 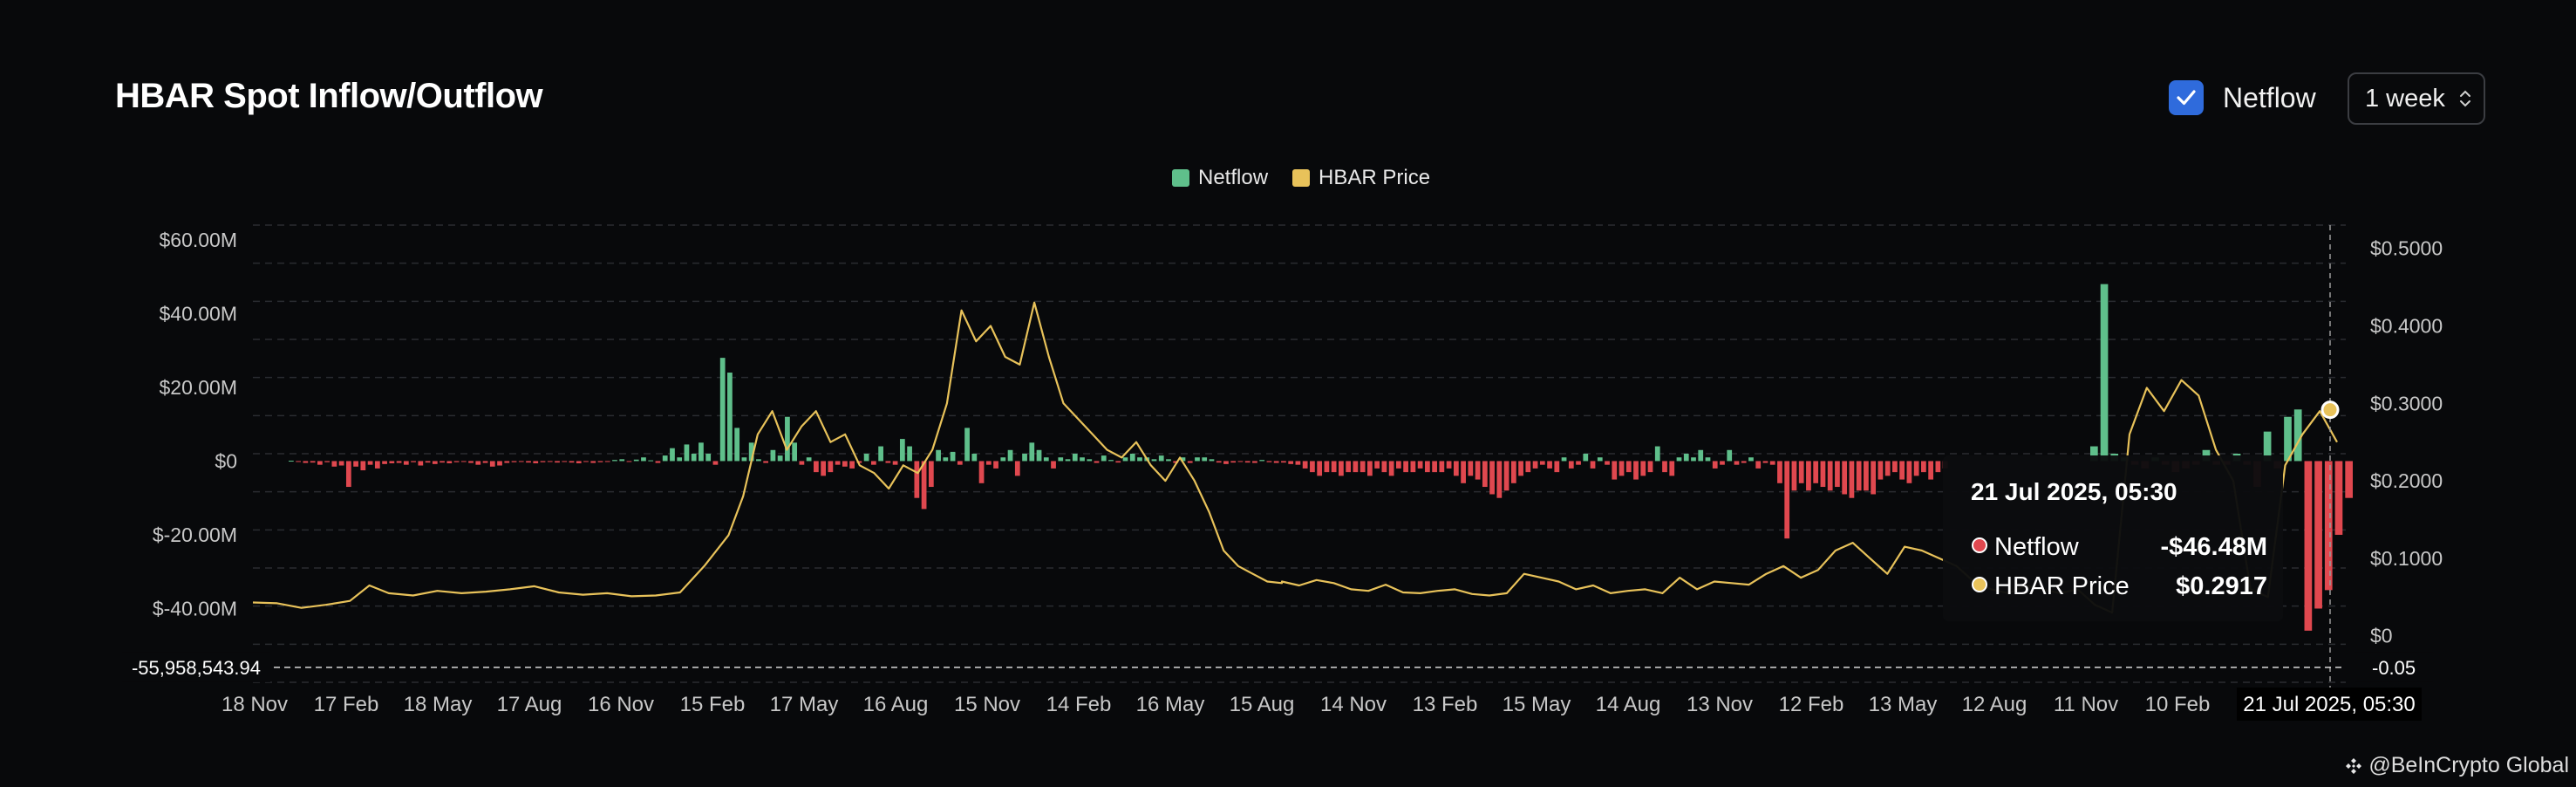 I want to click on legend-label-price: HBAR Price, so click(x=1375, y=178).